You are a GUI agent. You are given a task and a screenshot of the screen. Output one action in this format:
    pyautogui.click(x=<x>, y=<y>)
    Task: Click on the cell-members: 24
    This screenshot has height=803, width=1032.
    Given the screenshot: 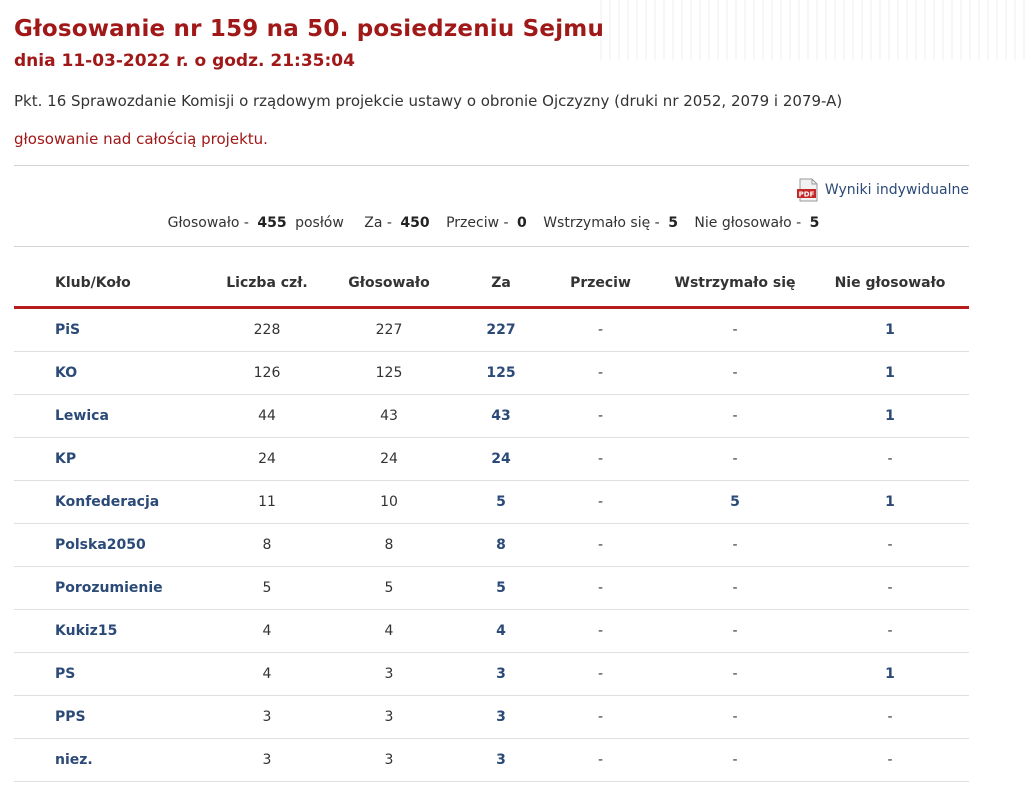 What is the action you would take?
    pyautogui.click(x=267, y=459)
    